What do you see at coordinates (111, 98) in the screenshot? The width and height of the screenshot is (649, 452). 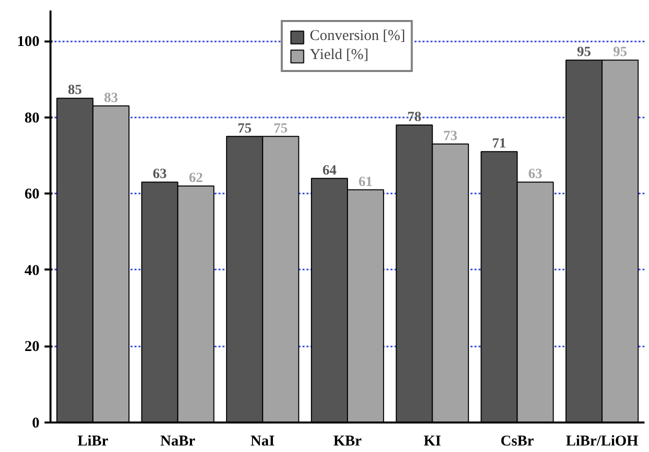 I see `data-label: 83` at bounding box center [111, 98].